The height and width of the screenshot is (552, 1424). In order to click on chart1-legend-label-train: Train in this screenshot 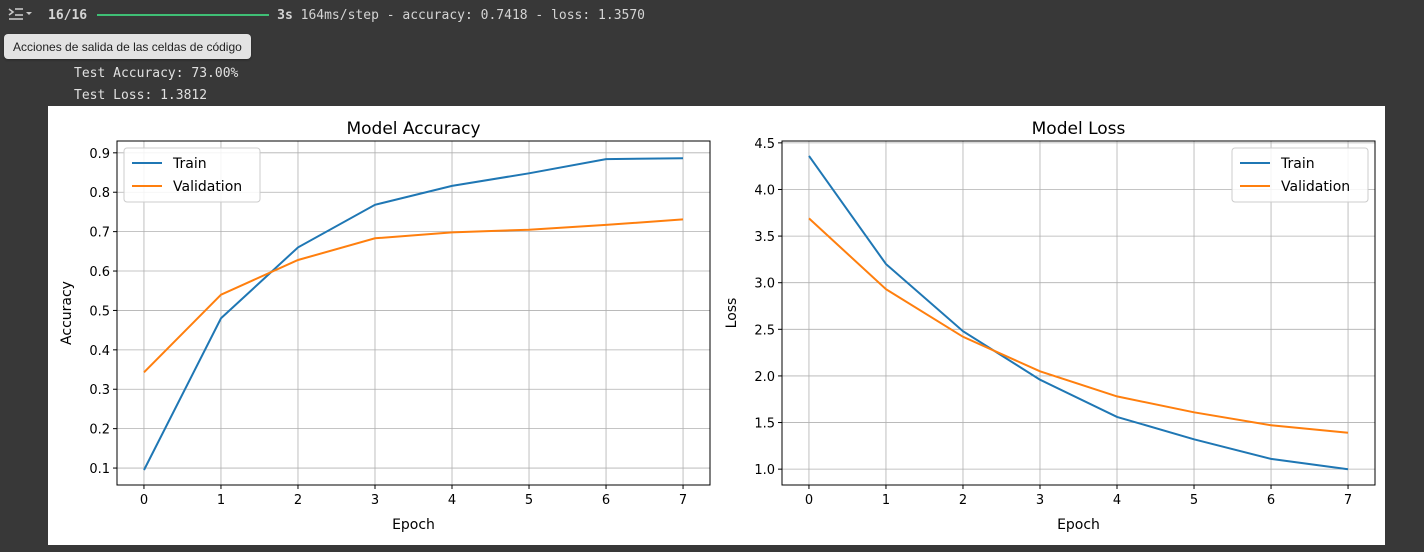, I will do `click(189, 164)`.